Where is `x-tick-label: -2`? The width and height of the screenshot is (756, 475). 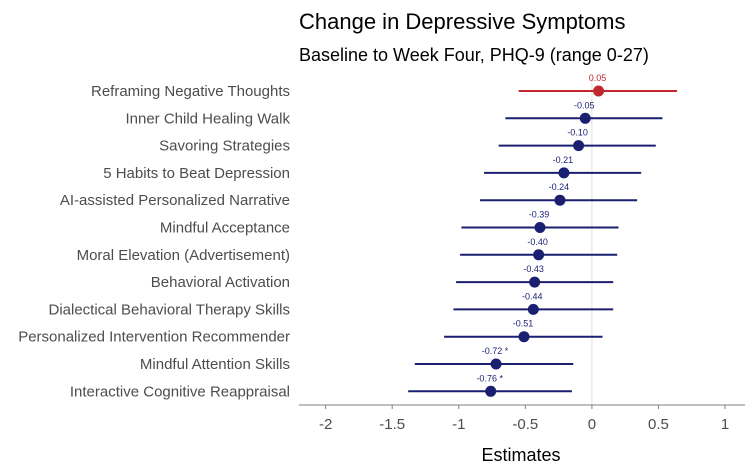 x-tick-label: -2 is located at coordinates (325, 424).